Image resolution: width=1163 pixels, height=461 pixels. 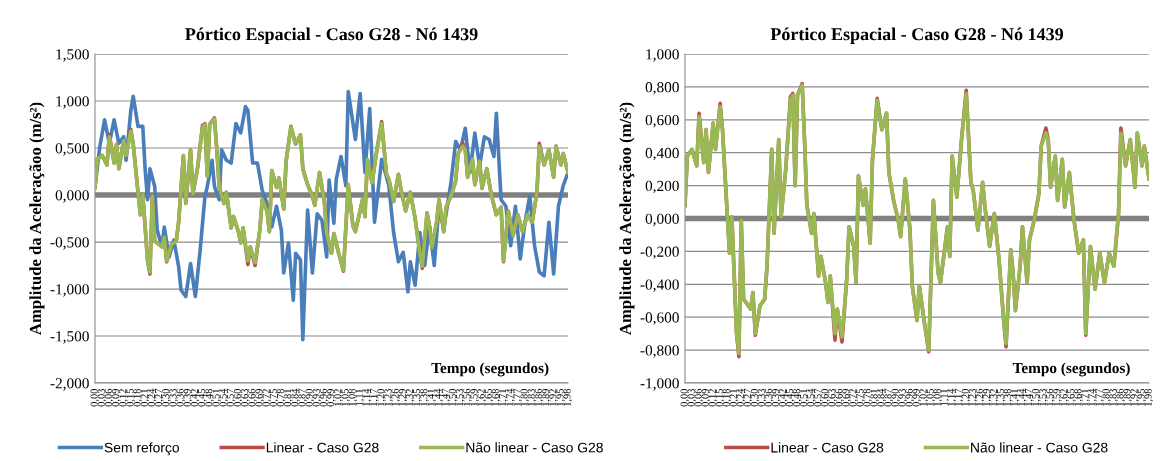 What do you see at coordinates (138, 397) in the screenshot?
I see `x-tick-label: 0,18` at bounding box center [138, 397].